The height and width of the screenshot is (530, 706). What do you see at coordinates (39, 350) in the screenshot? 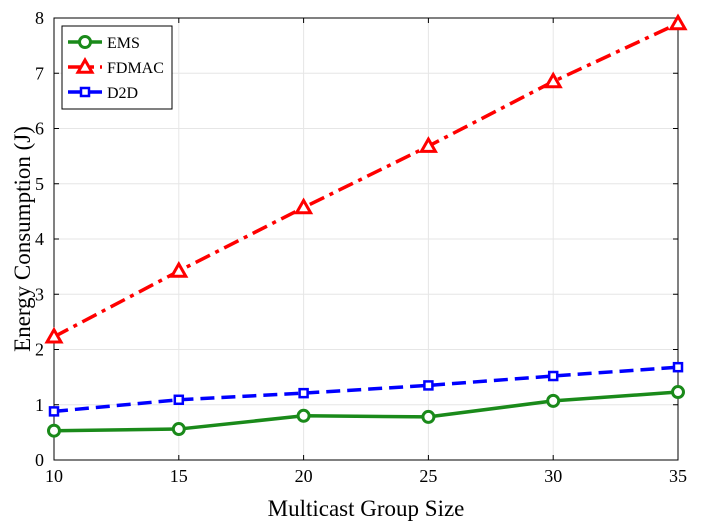
I see `y-tick-label: 2` at bounding box center [39, 350].